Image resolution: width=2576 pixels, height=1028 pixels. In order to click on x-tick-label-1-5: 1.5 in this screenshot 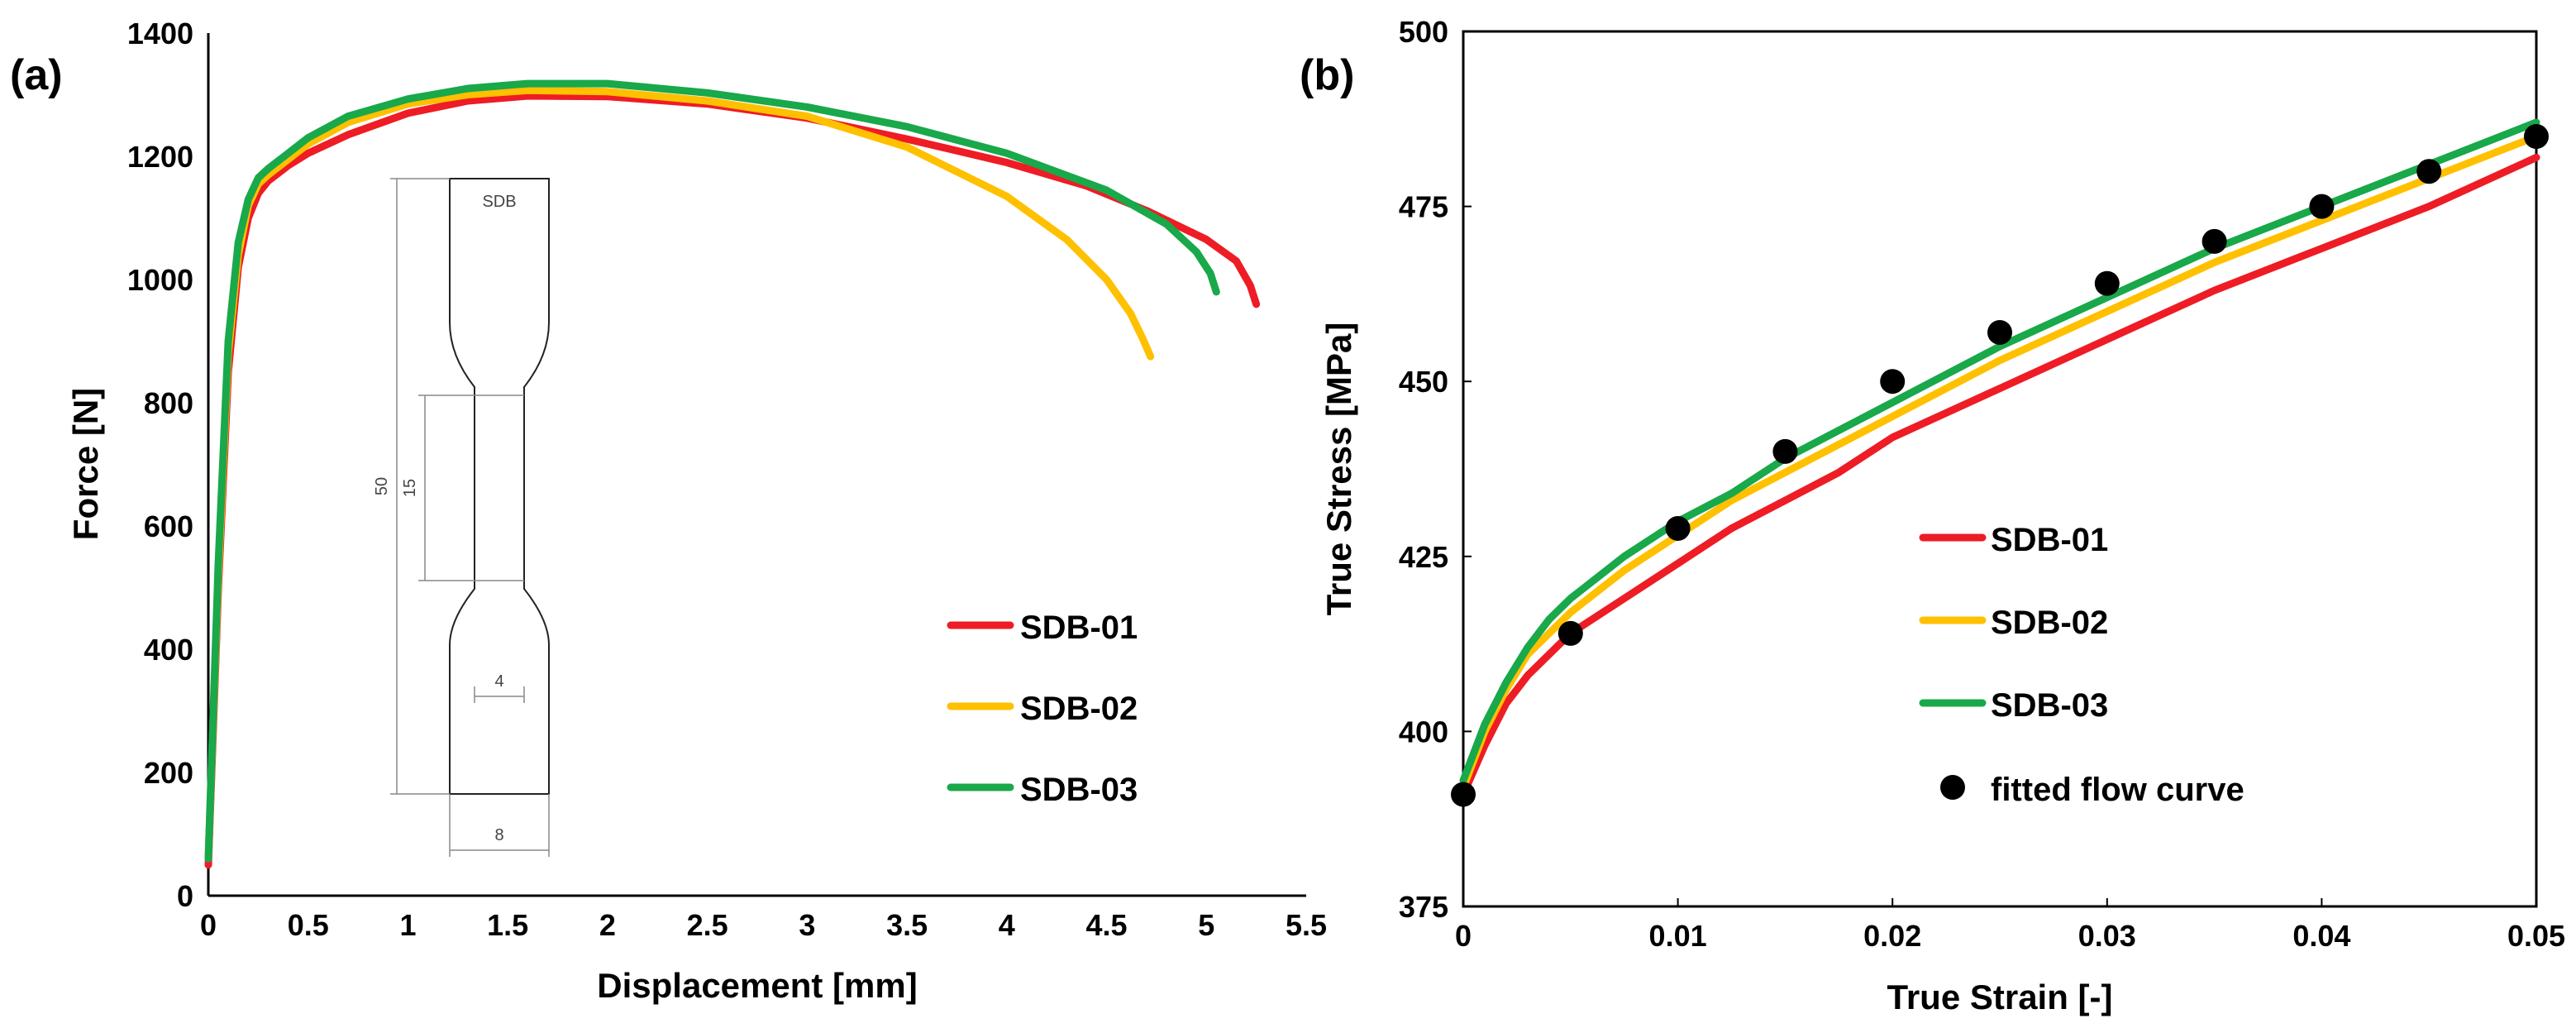, I will do `click(507, 925)`.